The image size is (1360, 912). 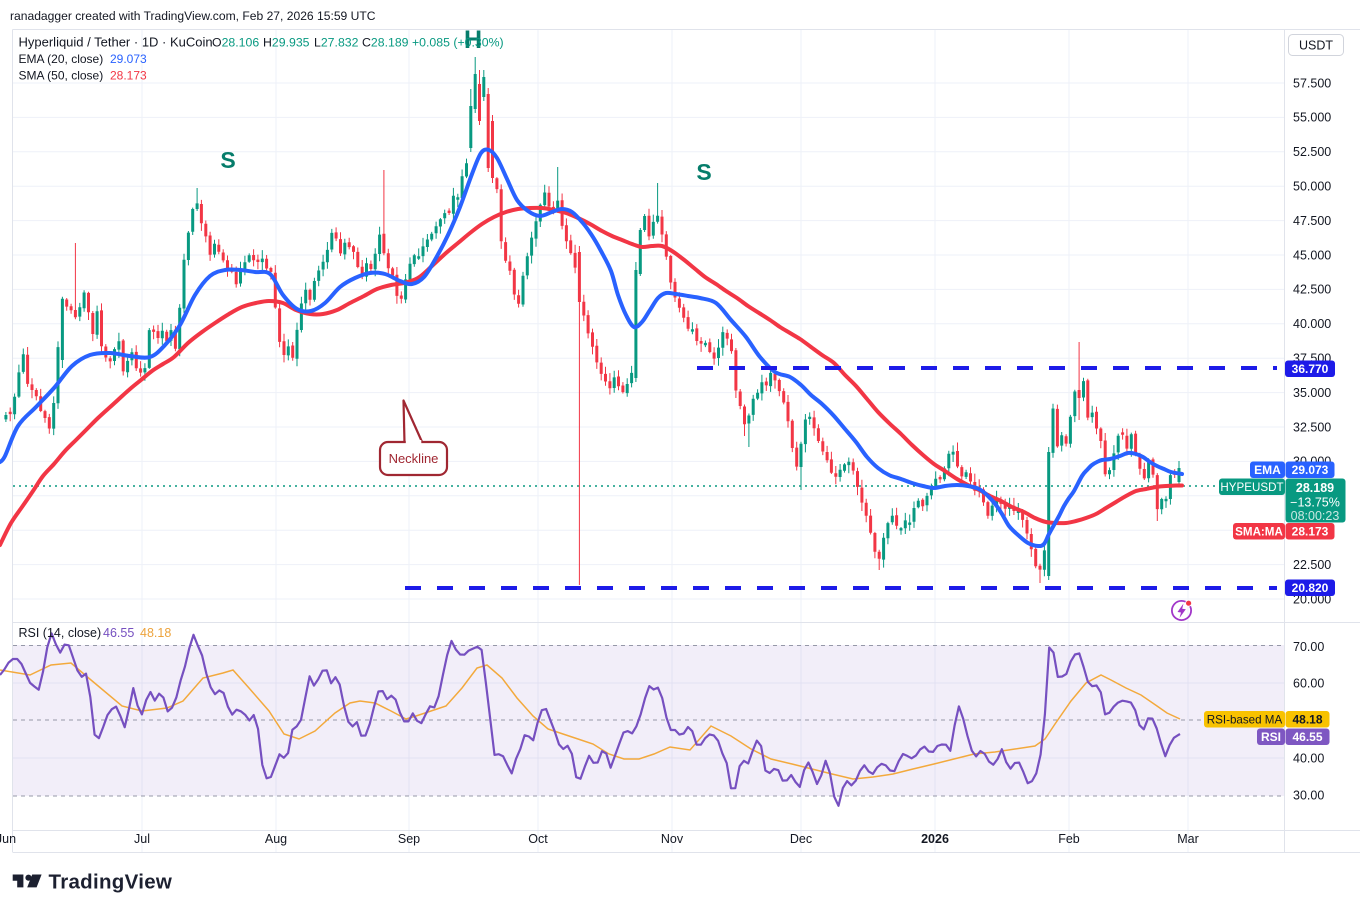 What do you see at coordinates (1312, 324) in the screenshot?
I see `svg-text: 40.000` at bounding box center [1312, 324].